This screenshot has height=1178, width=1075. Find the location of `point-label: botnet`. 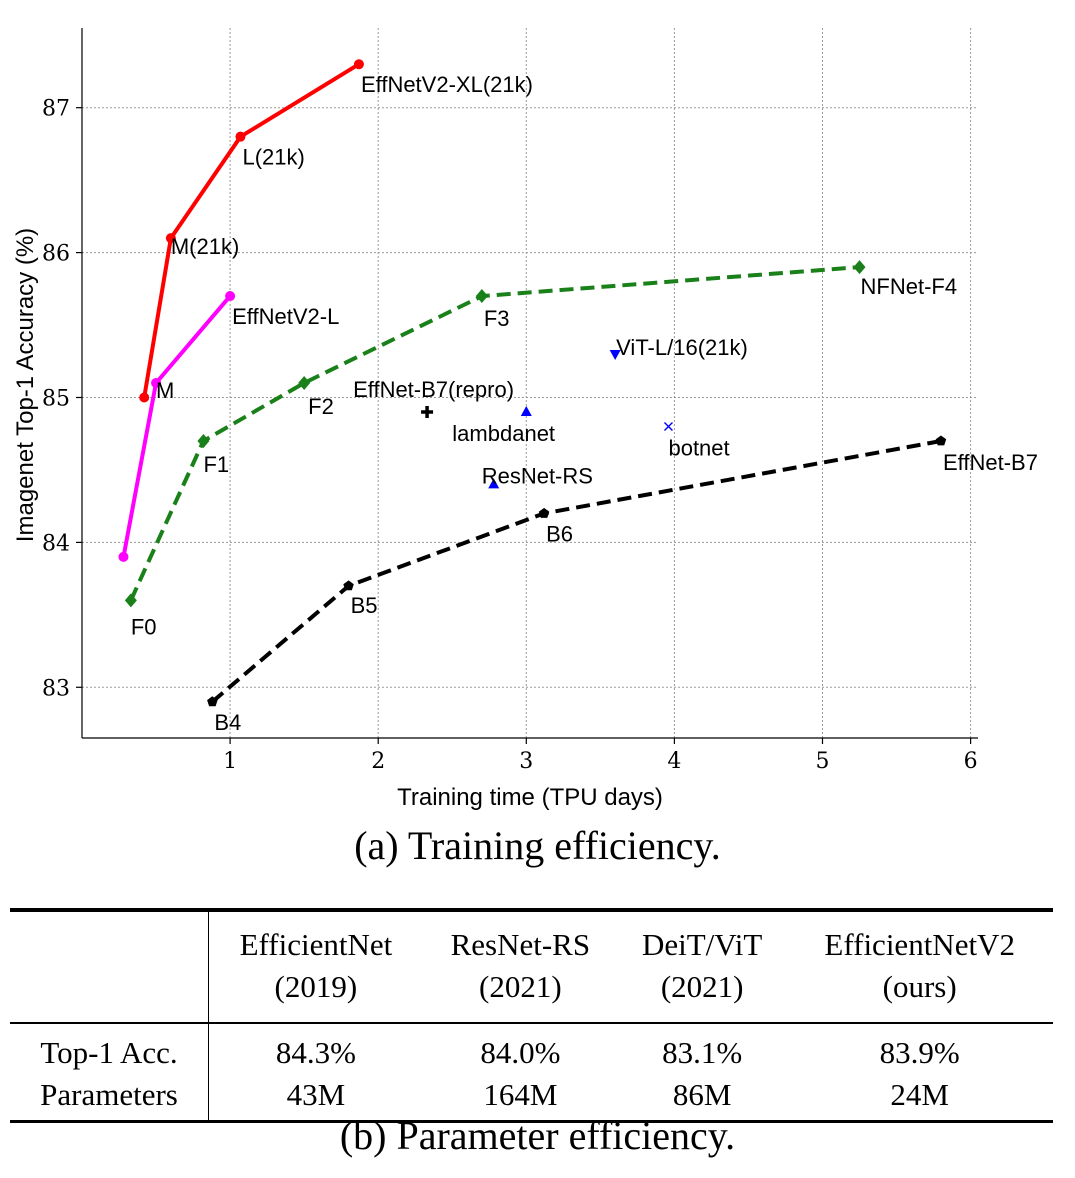

point-label: botnet is located at coordinates (698, 447).